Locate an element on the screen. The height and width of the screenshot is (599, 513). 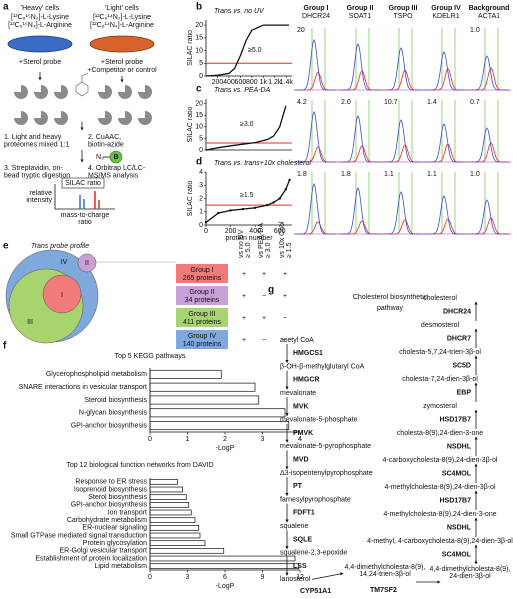
metabolite: mevalonate-5-phosphate is located at coordinates (319, 420).